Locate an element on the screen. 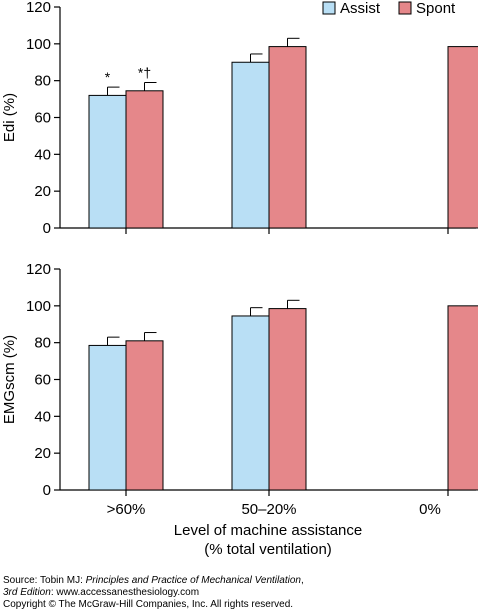 The height and width of the screenshot is (614, 478). source-comma: , is located at coordinates (302, 580).